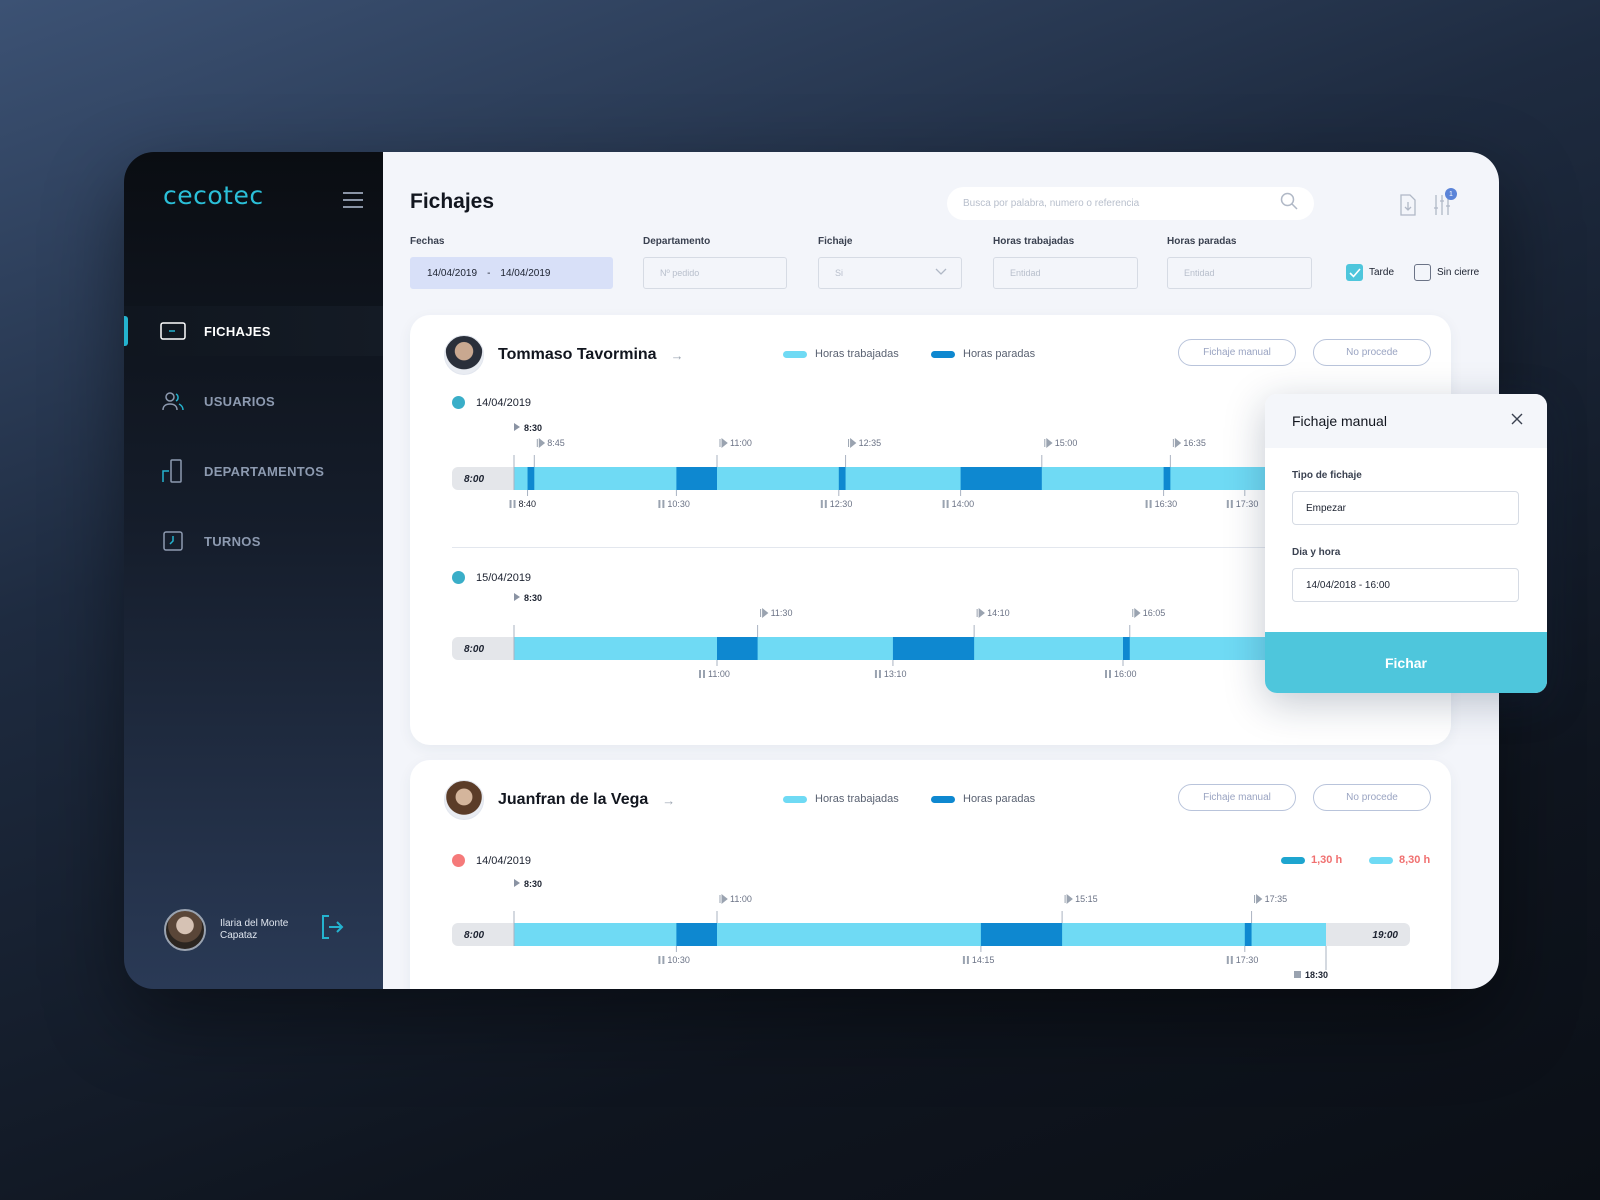  What do you see at coordinates (715, 273) in the screenshot?
I see `departamento-field: Nº pedido` at bounding box center [715, 273].